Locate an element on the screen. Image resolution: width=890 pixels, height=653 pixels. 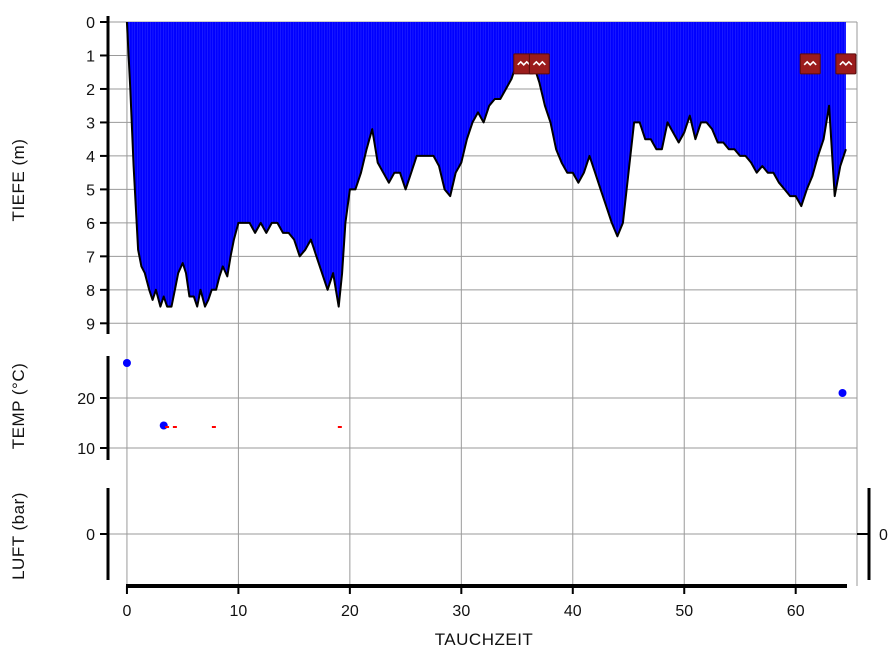
depth-tick-label: 0 is located at coordinates (90, 23).